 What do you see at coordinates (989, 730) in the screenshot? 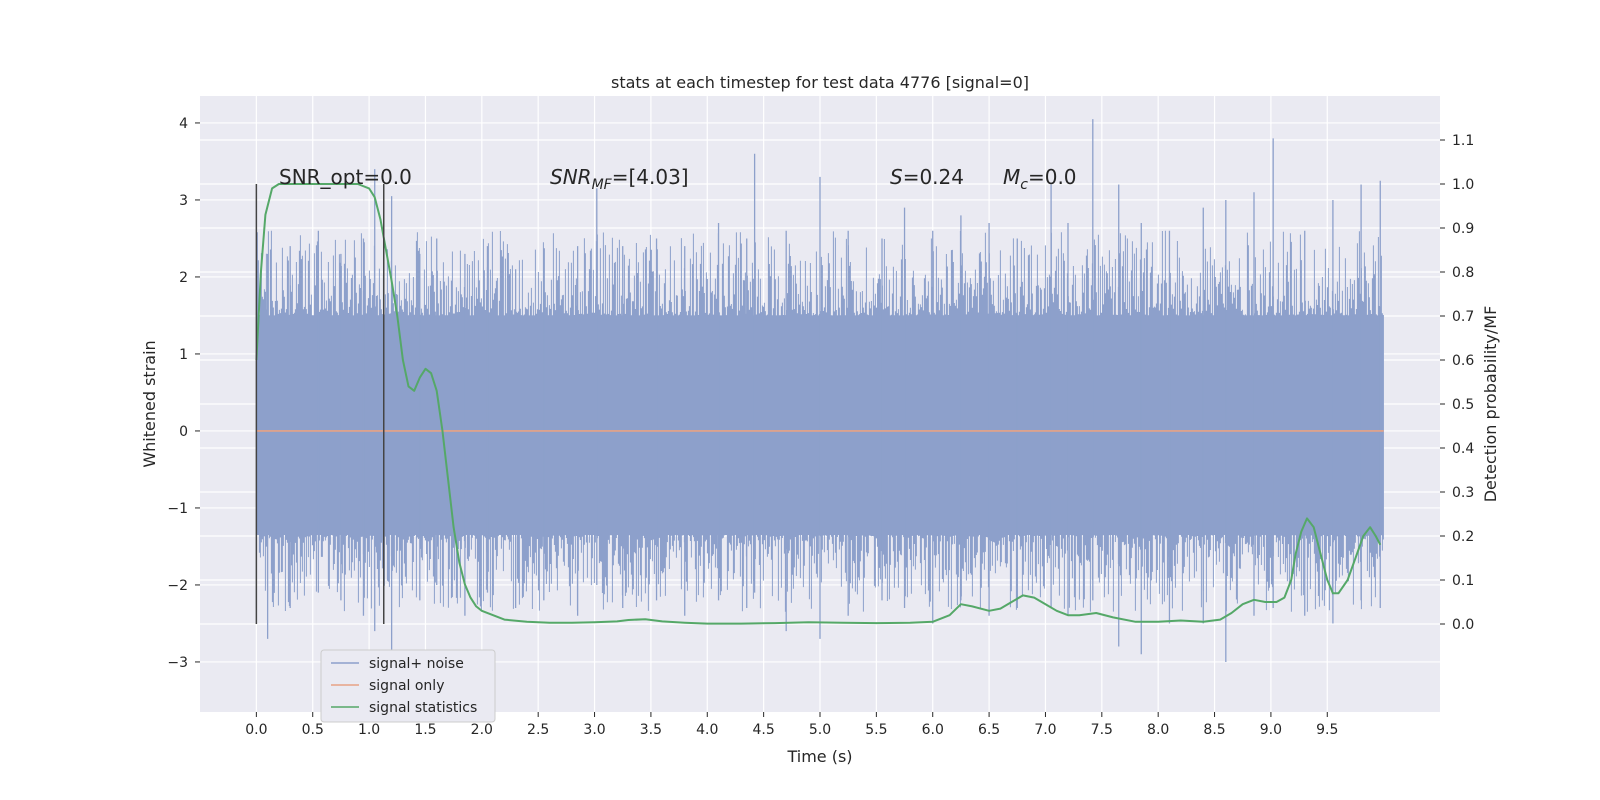
I see `x-tick-label: 6.5` at bounding box center [989, 730].